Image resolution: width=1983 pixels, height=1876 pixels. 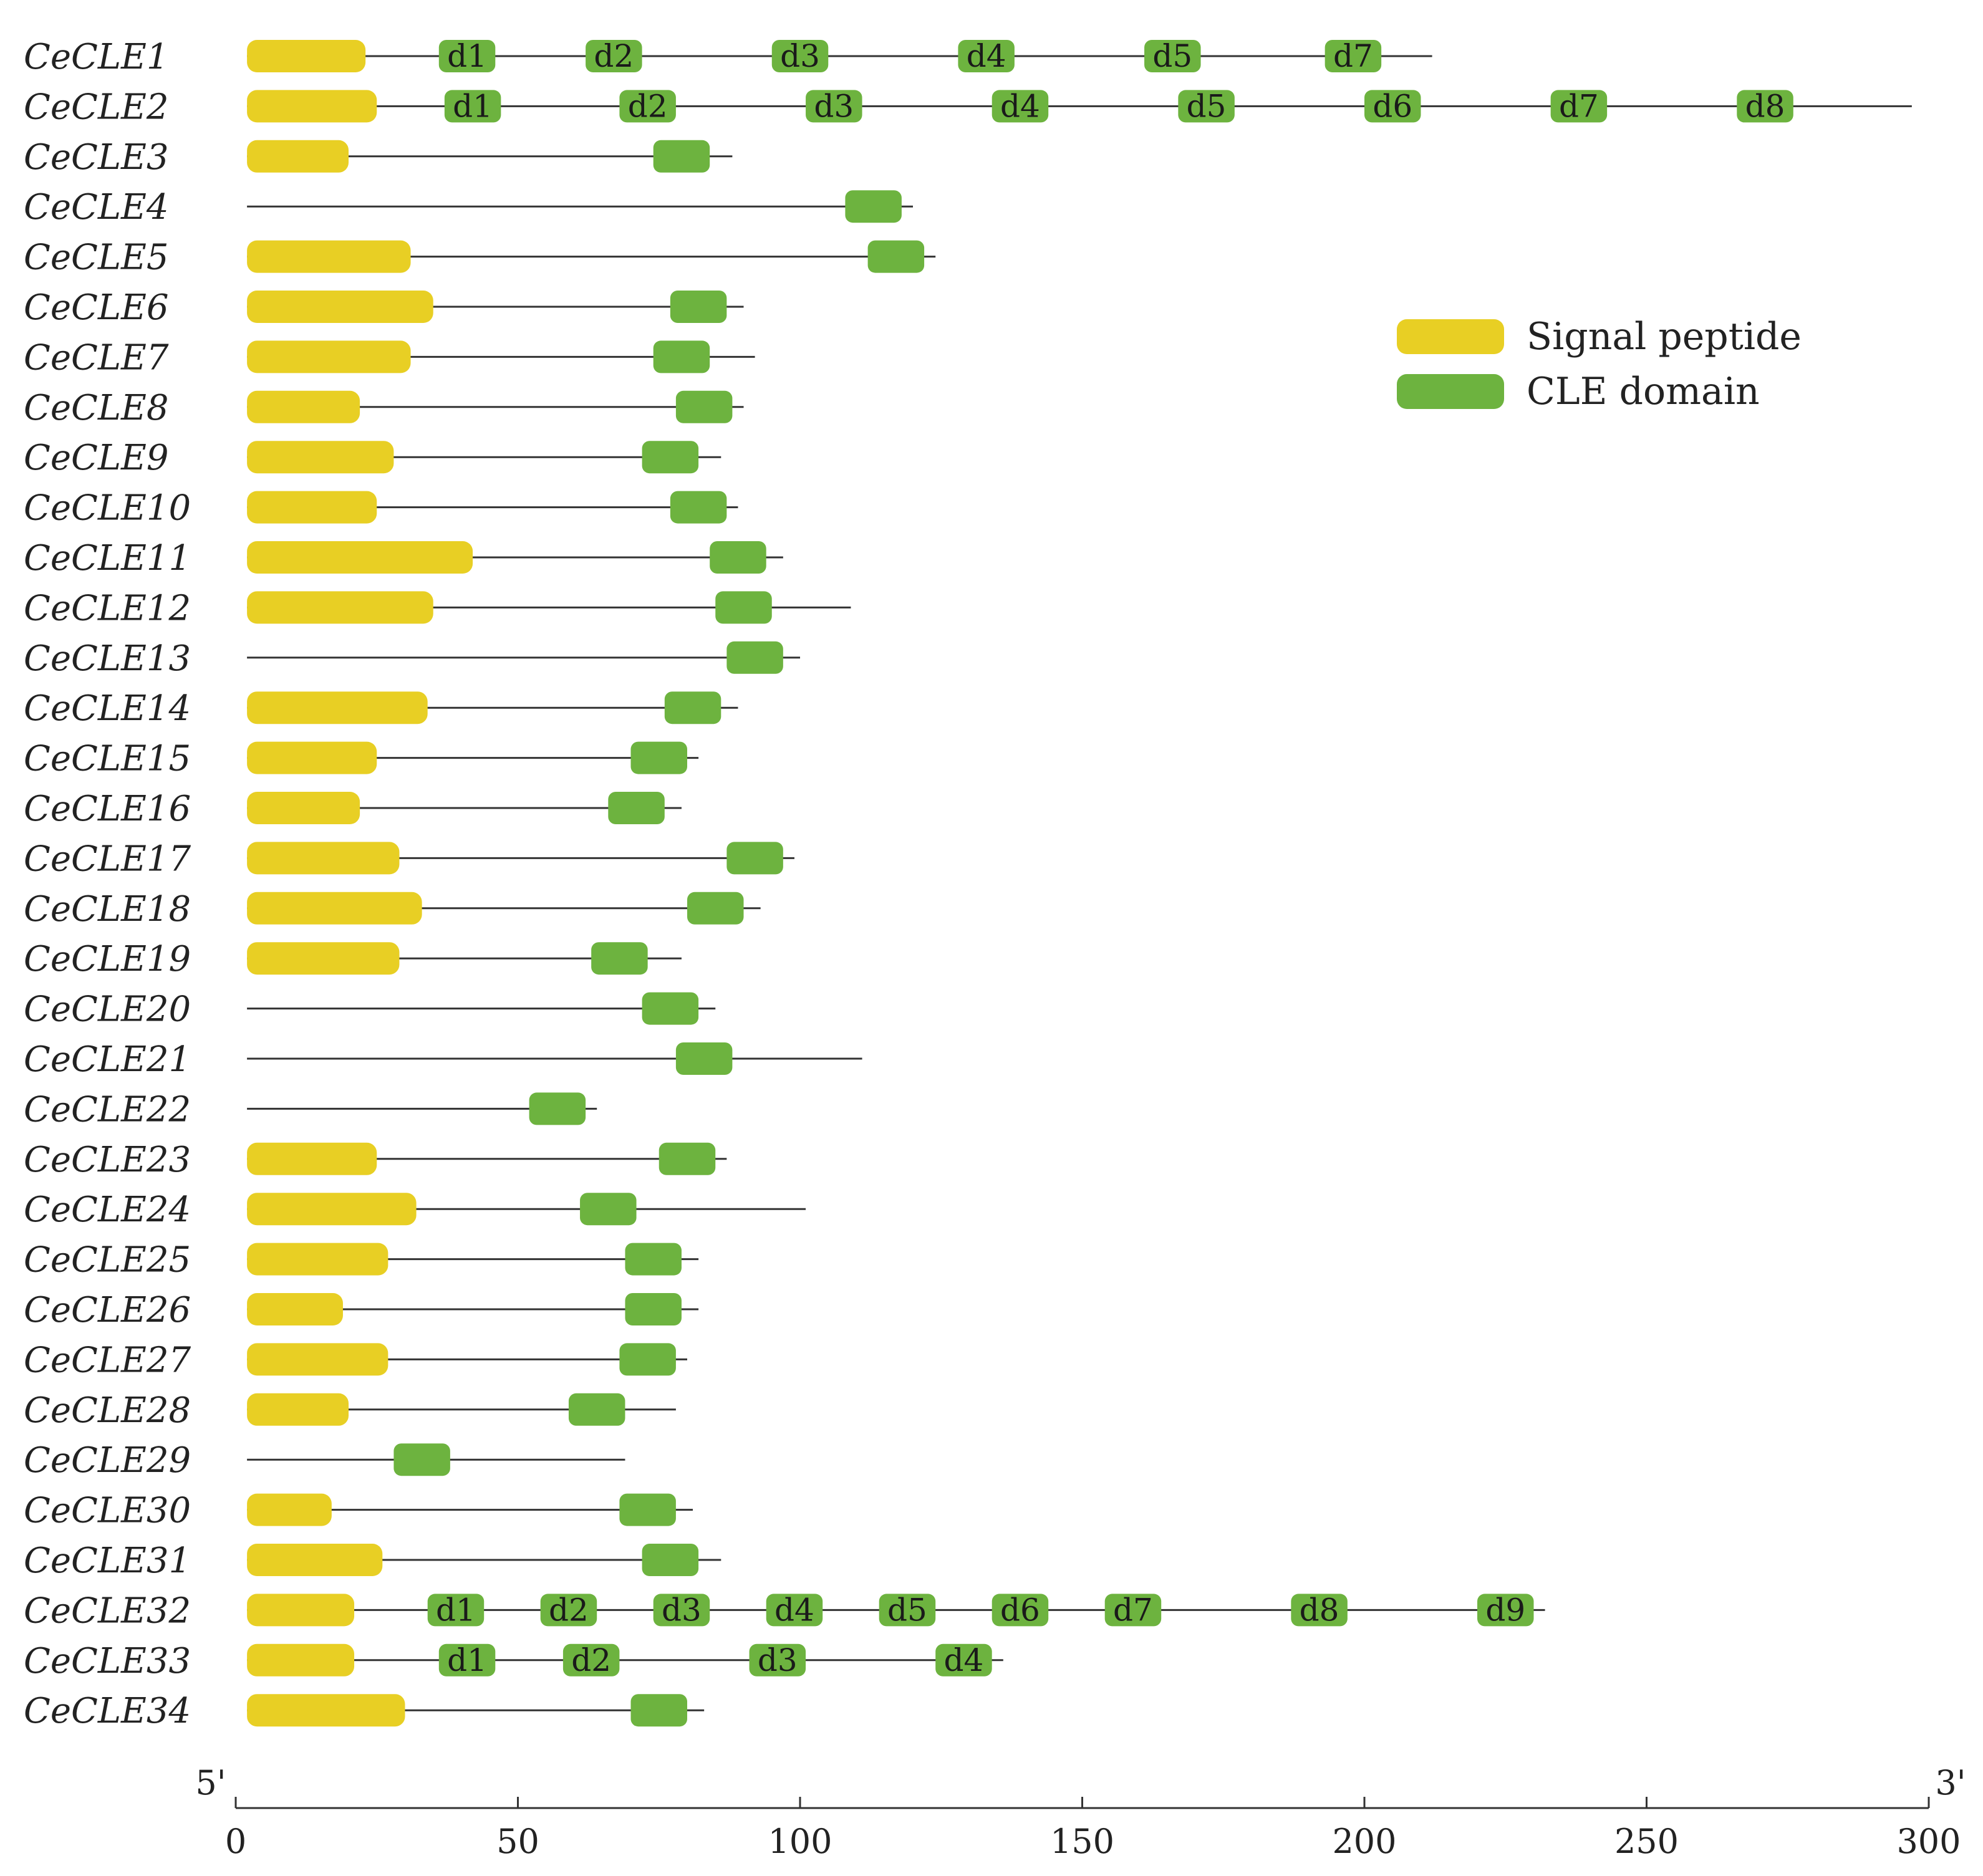 What do you see at coordinates (467, 56) in the screenshot?
I see `cle-domain: d1` at bounding box center [467, 56].